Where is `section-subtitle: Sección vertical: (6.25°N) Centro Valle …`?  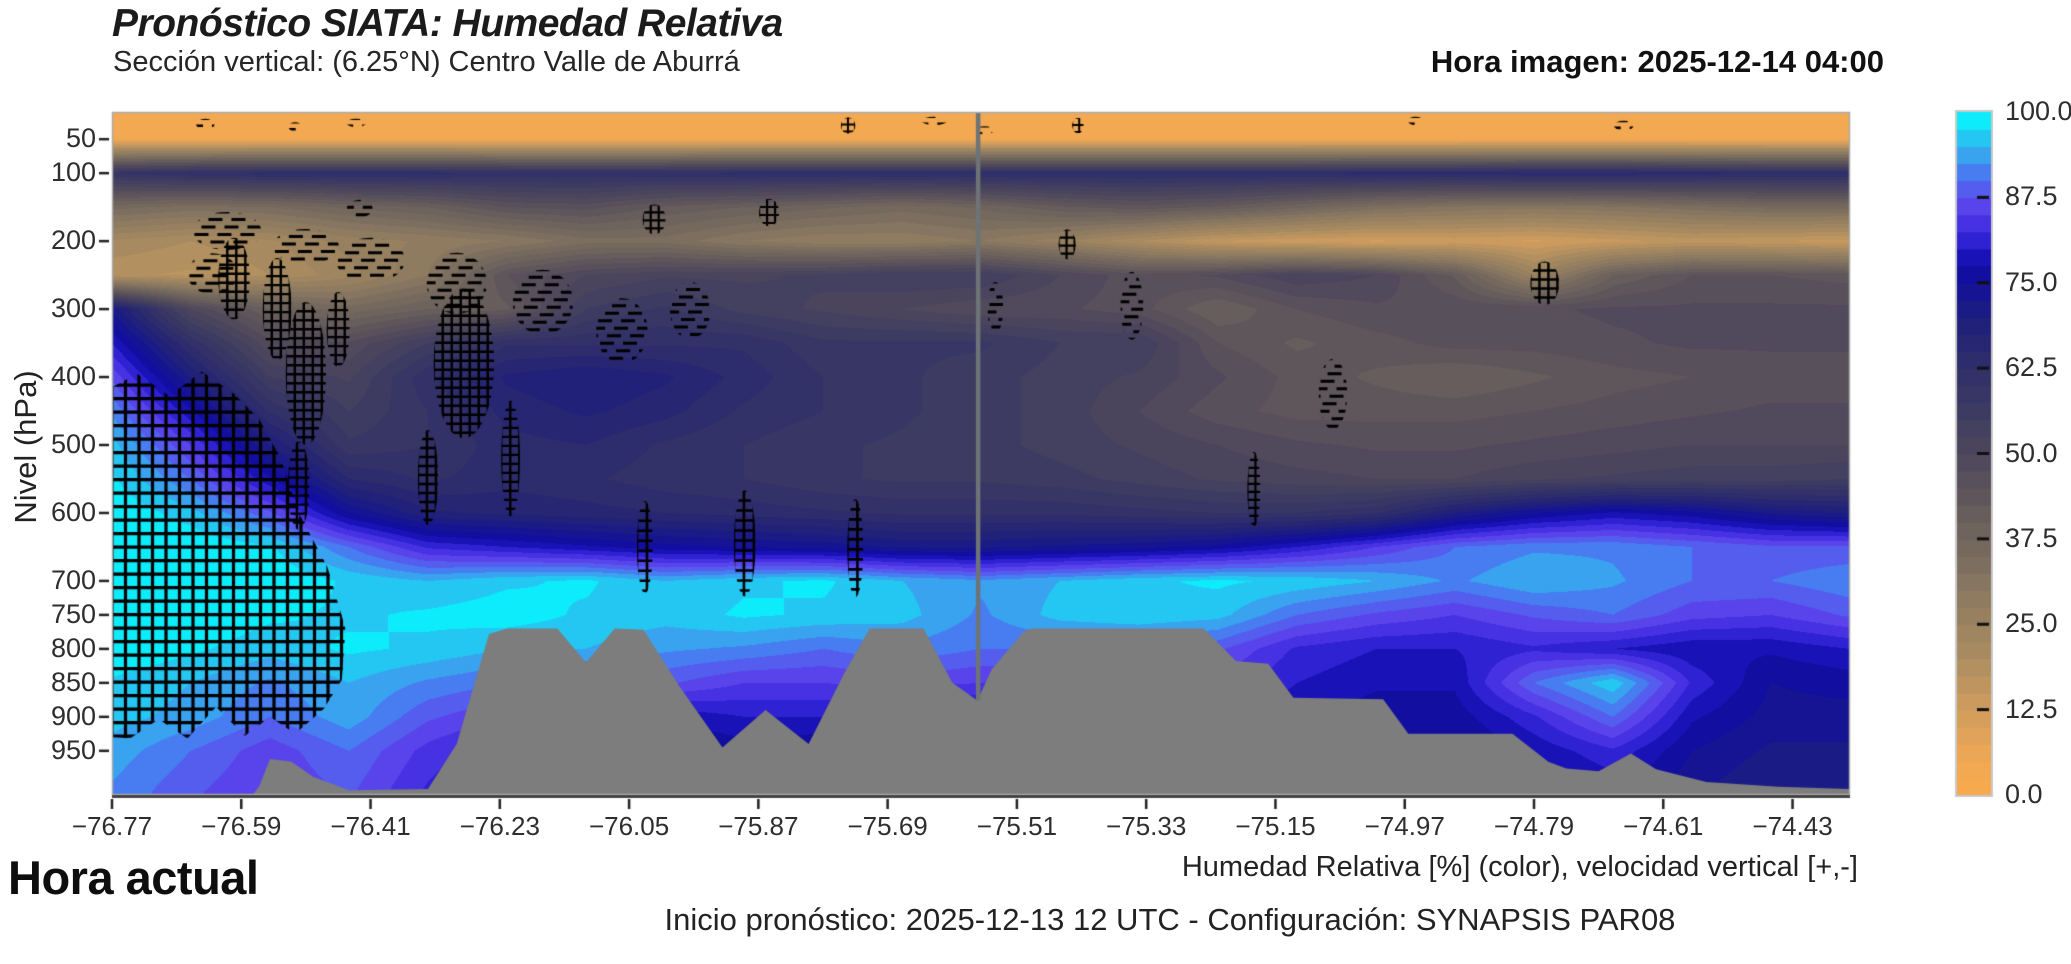 section-subtitle: Sección vertical: (6.25°N) Centro Valle … is located at coordinates (426, 62).